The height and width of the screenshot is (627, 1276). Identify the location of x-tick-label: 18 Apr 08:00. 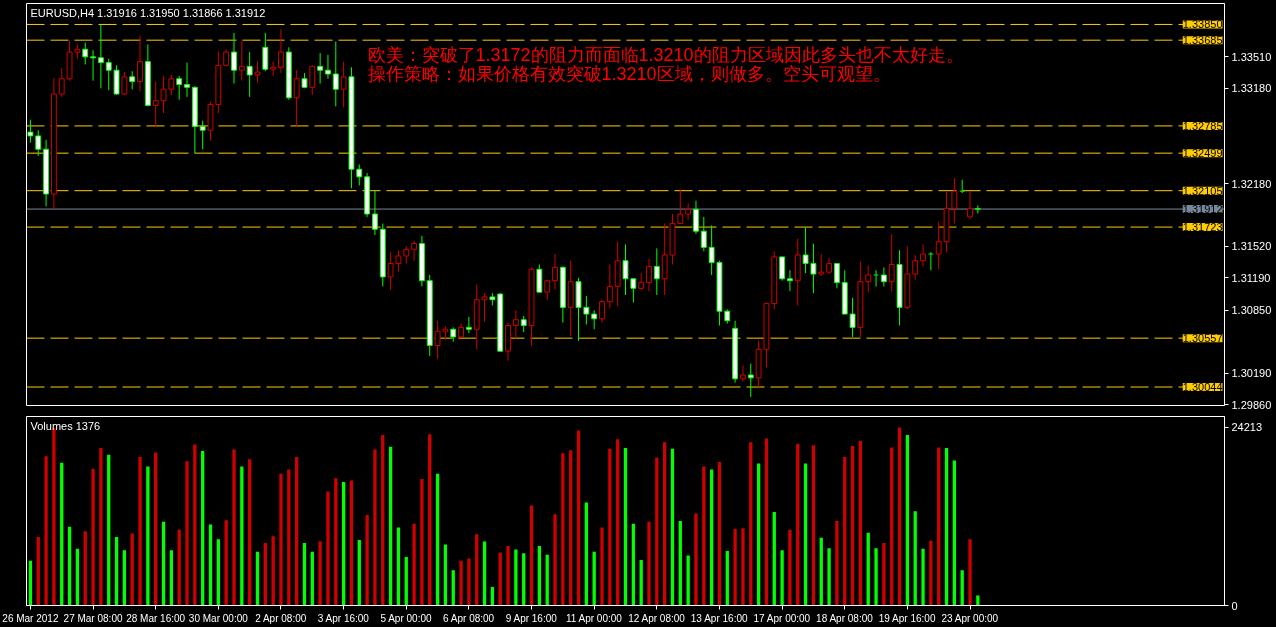
(845, 618).